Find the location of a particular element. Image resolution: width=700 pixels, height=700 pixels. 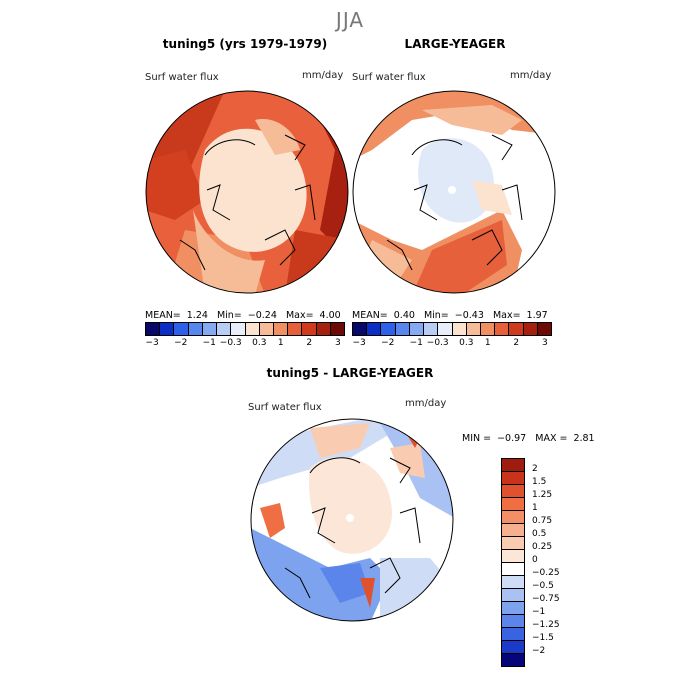

colorbar-level-label: −1.5 is located at coordinates (543, 638).